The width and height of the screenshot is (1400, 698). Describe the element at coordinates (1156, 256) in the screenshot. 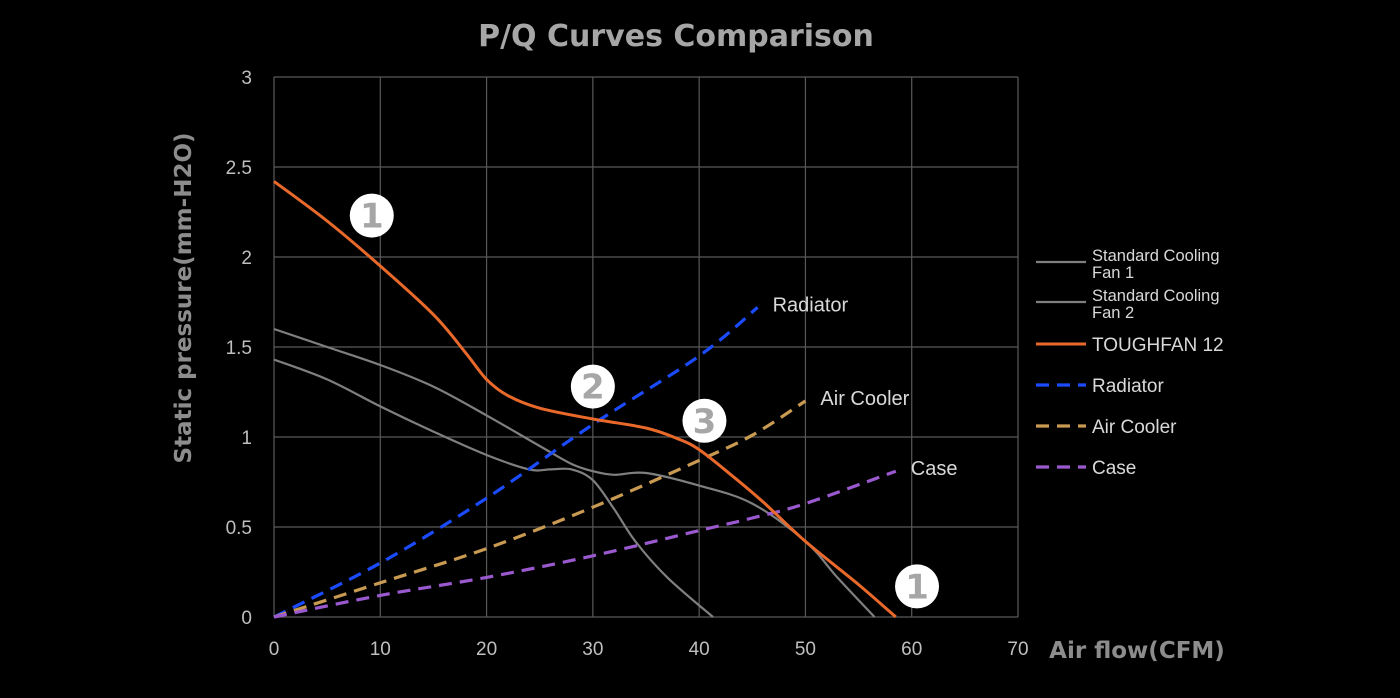

I see `legend-label-standard-cooling-fan-1: Standard Cooling` at that location.